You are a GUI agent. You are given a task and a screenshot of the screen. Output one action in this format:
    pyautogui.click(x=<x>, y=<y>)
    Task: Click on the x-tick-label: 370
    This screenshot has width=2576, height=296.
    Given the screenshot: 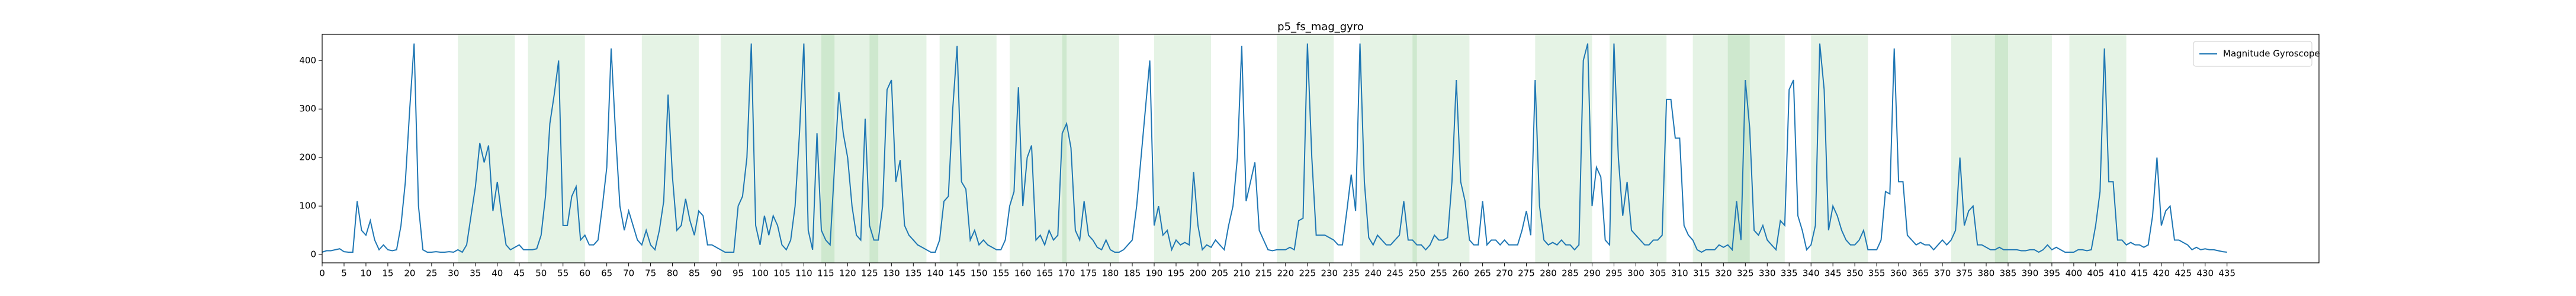 What is the action you would take?
    pyautogui.click(x=1943, y=273)
    